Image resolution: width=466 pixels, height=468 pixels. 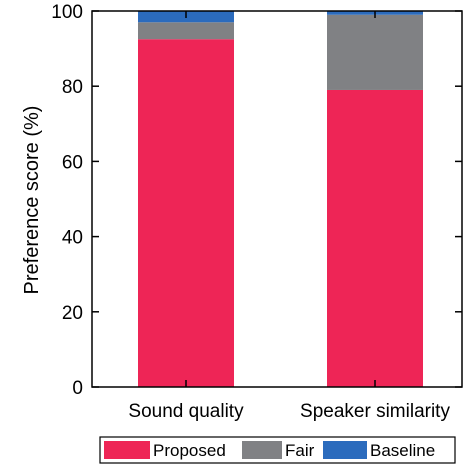 I want to click on y-tick-label: 60, so click(x=72, y=162).